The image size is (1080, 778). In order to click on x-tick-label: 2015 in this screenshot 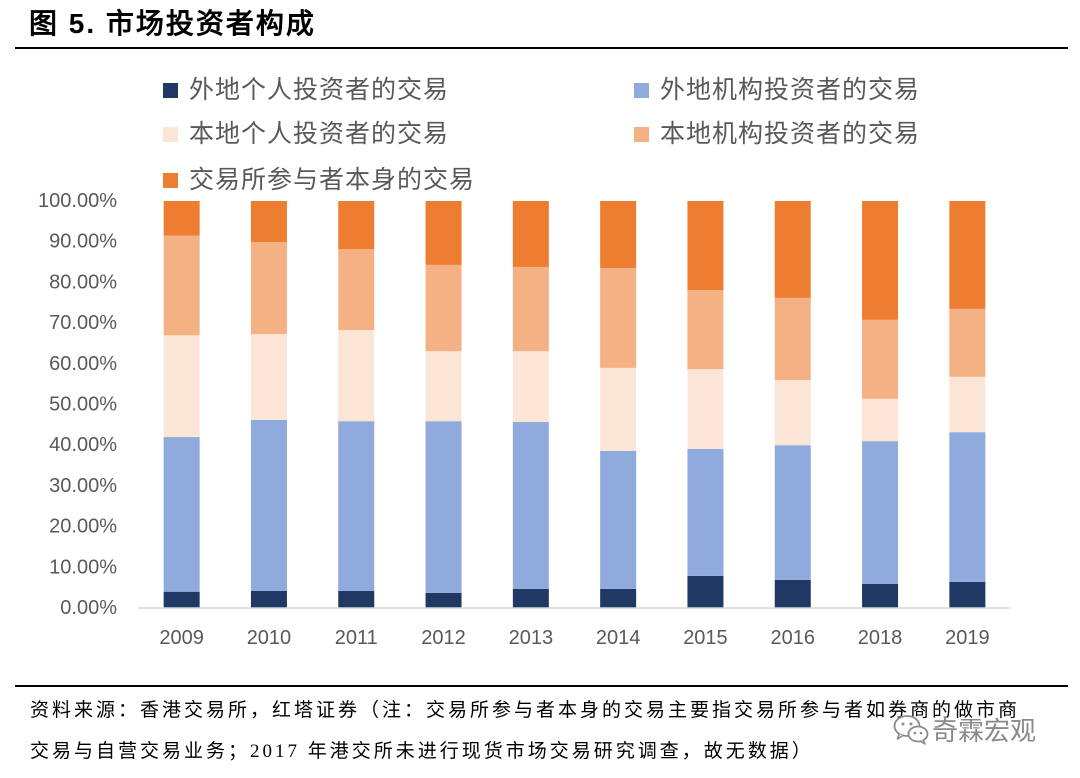, I will do `click(705, 638)`.